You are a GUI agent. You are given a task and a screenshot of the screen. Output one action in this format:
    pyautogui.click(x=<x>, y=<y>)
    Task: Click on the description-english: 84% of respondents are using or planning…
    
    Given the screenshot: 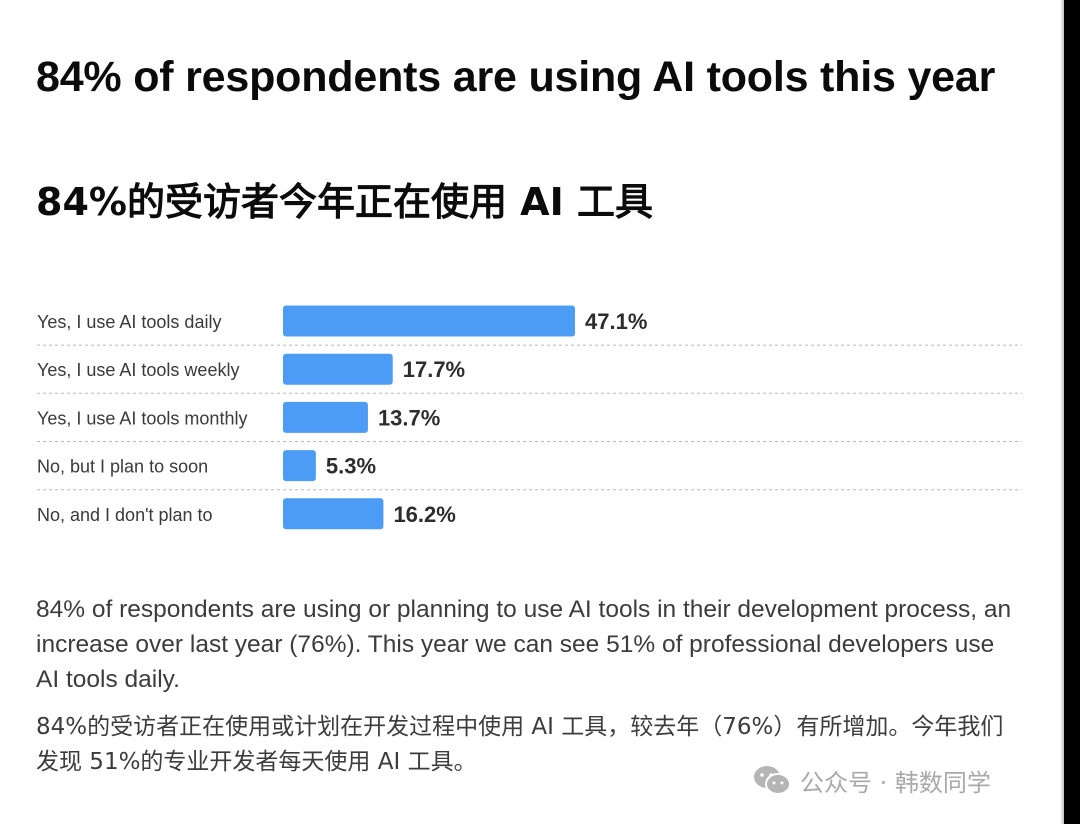 What is the action you would take?
    pyautogui.click(x=524, y=644)
    